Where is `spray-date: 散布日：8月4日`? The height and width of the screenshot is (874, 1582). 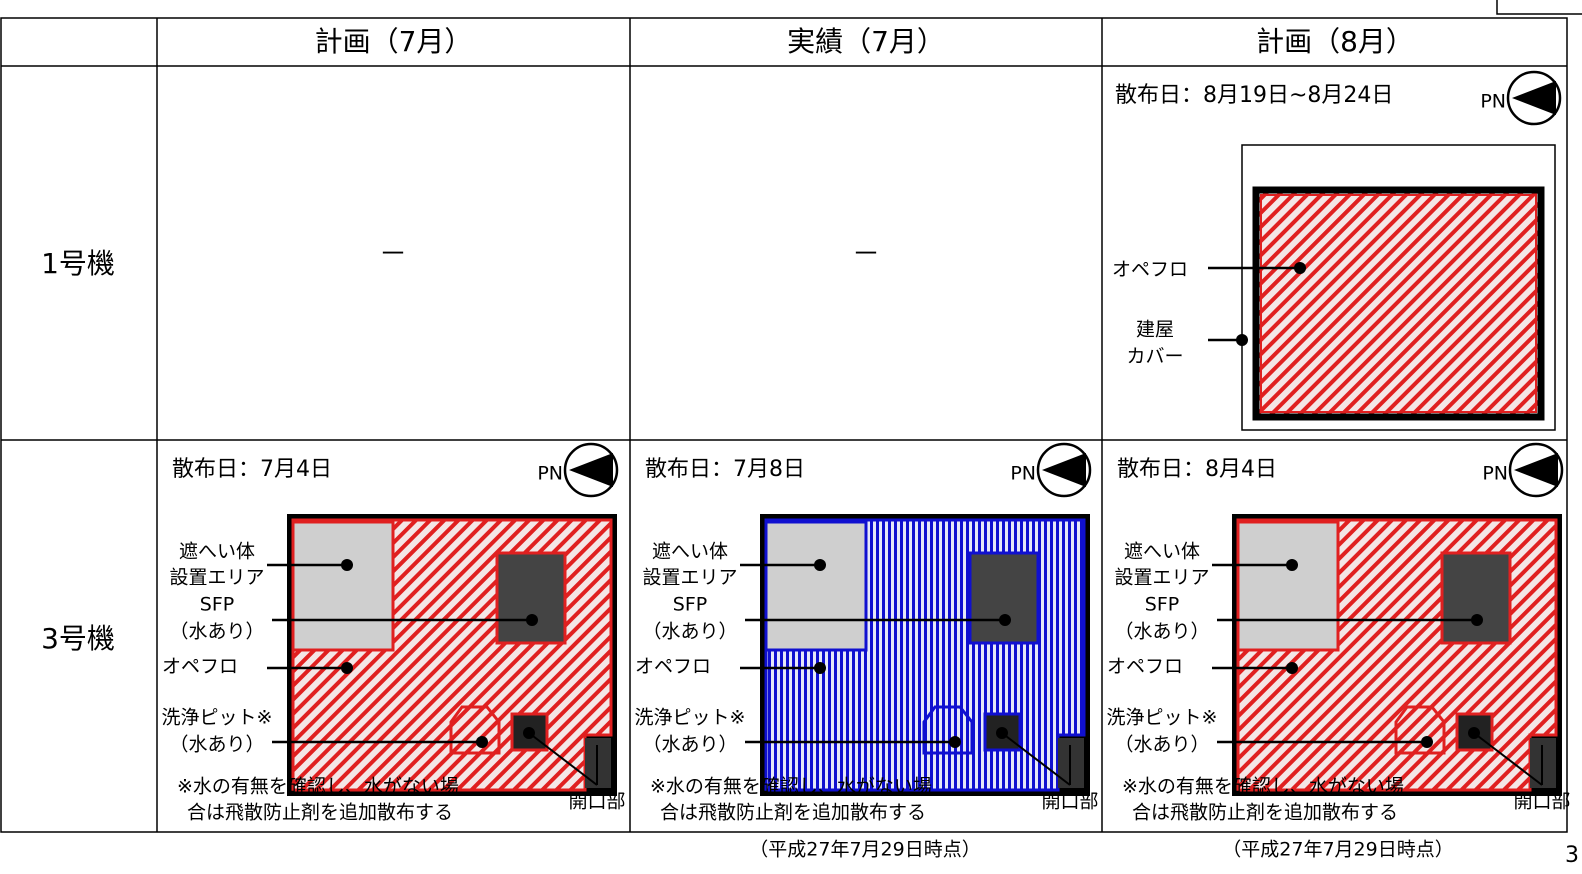 spray-date: 散布日：8月4日 is located at coordinates (1197, 469).